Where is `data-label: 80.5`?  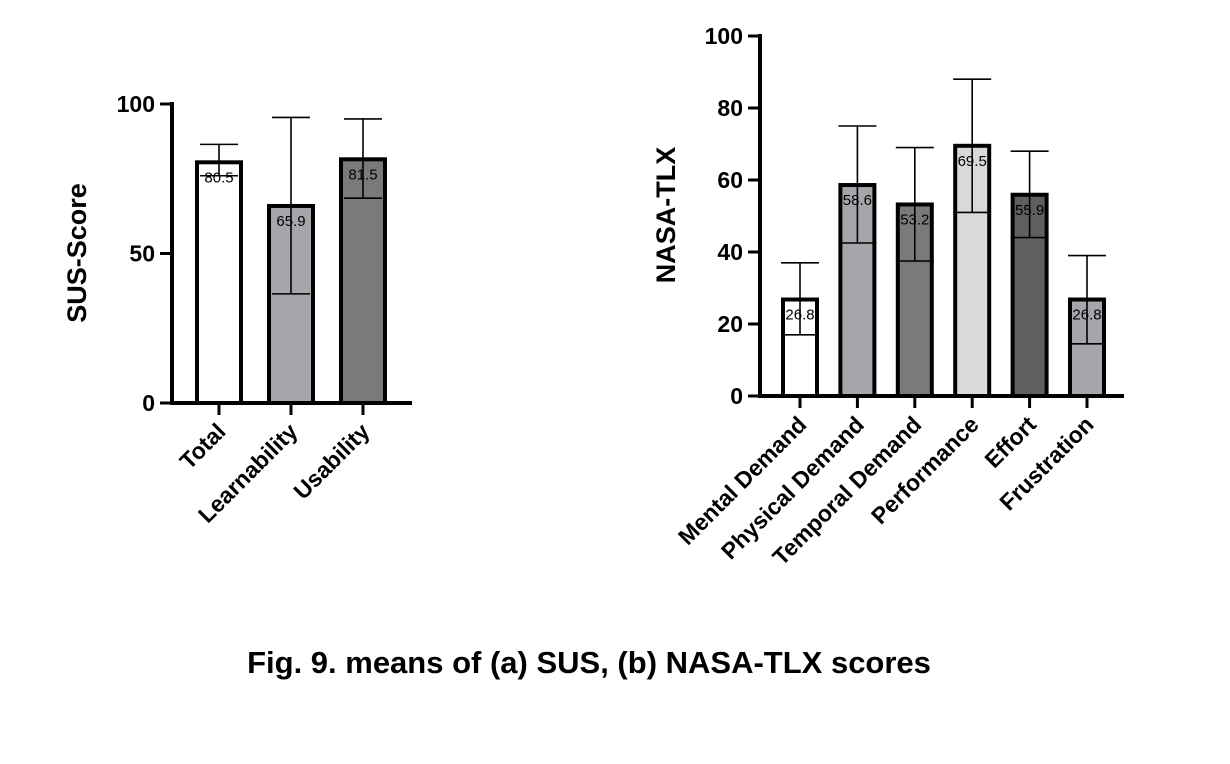
data-label: 80.5 is located at coordinates (218, 177).